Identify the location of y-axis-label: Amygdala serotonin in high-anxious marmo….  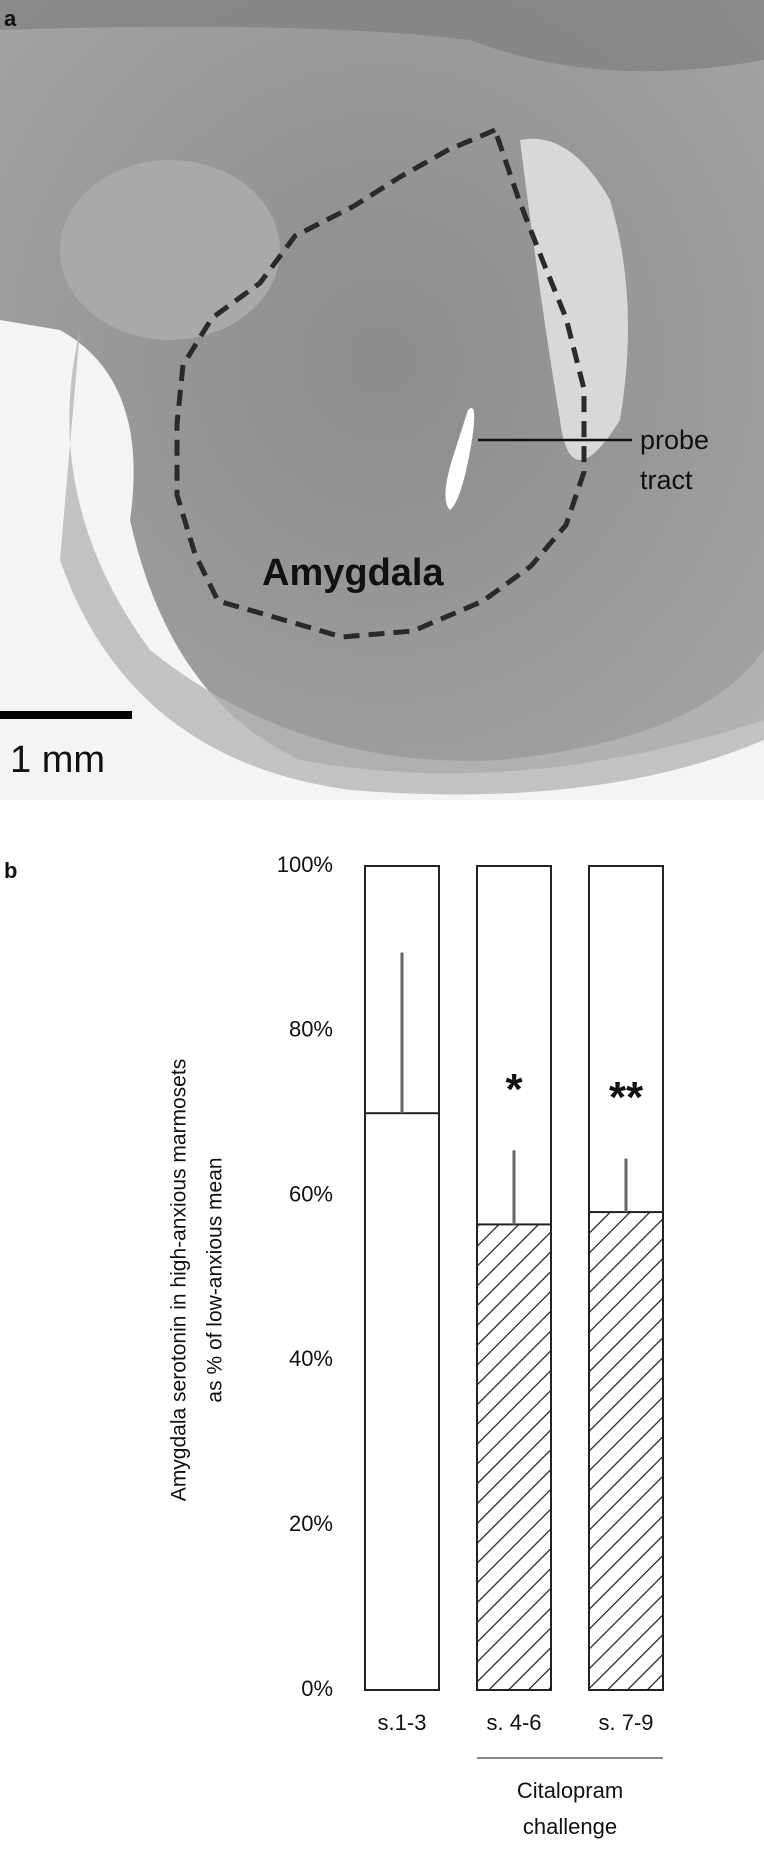
(179, 1280).